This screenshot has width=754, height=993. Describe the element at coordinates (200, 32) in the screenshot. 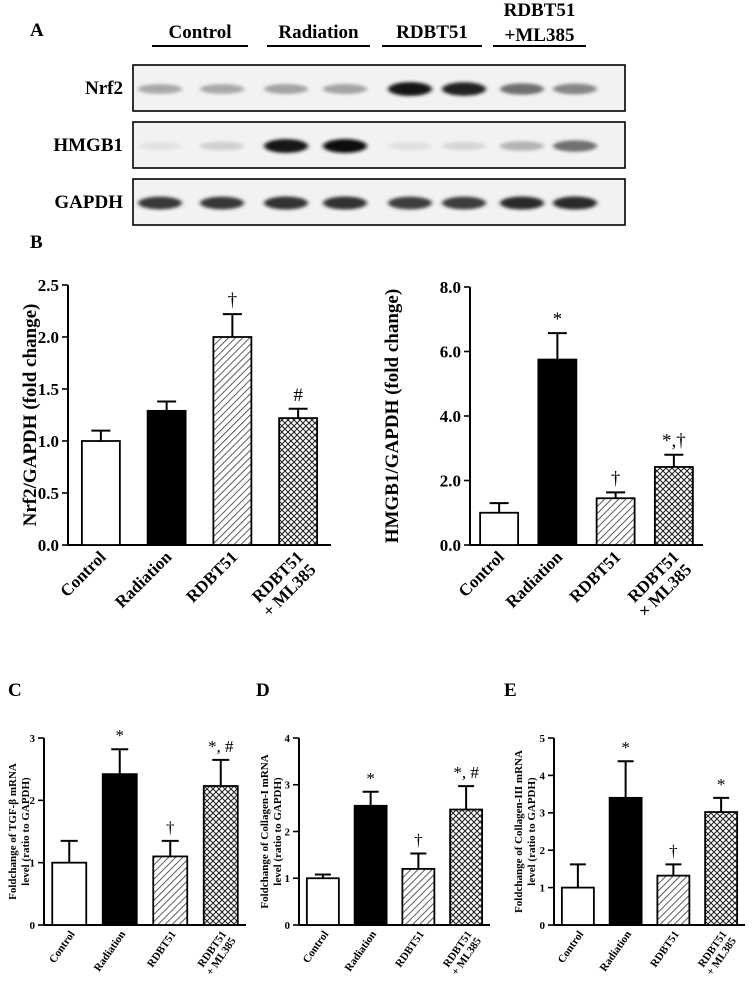

I see `blot-group-label: Control` at that location.